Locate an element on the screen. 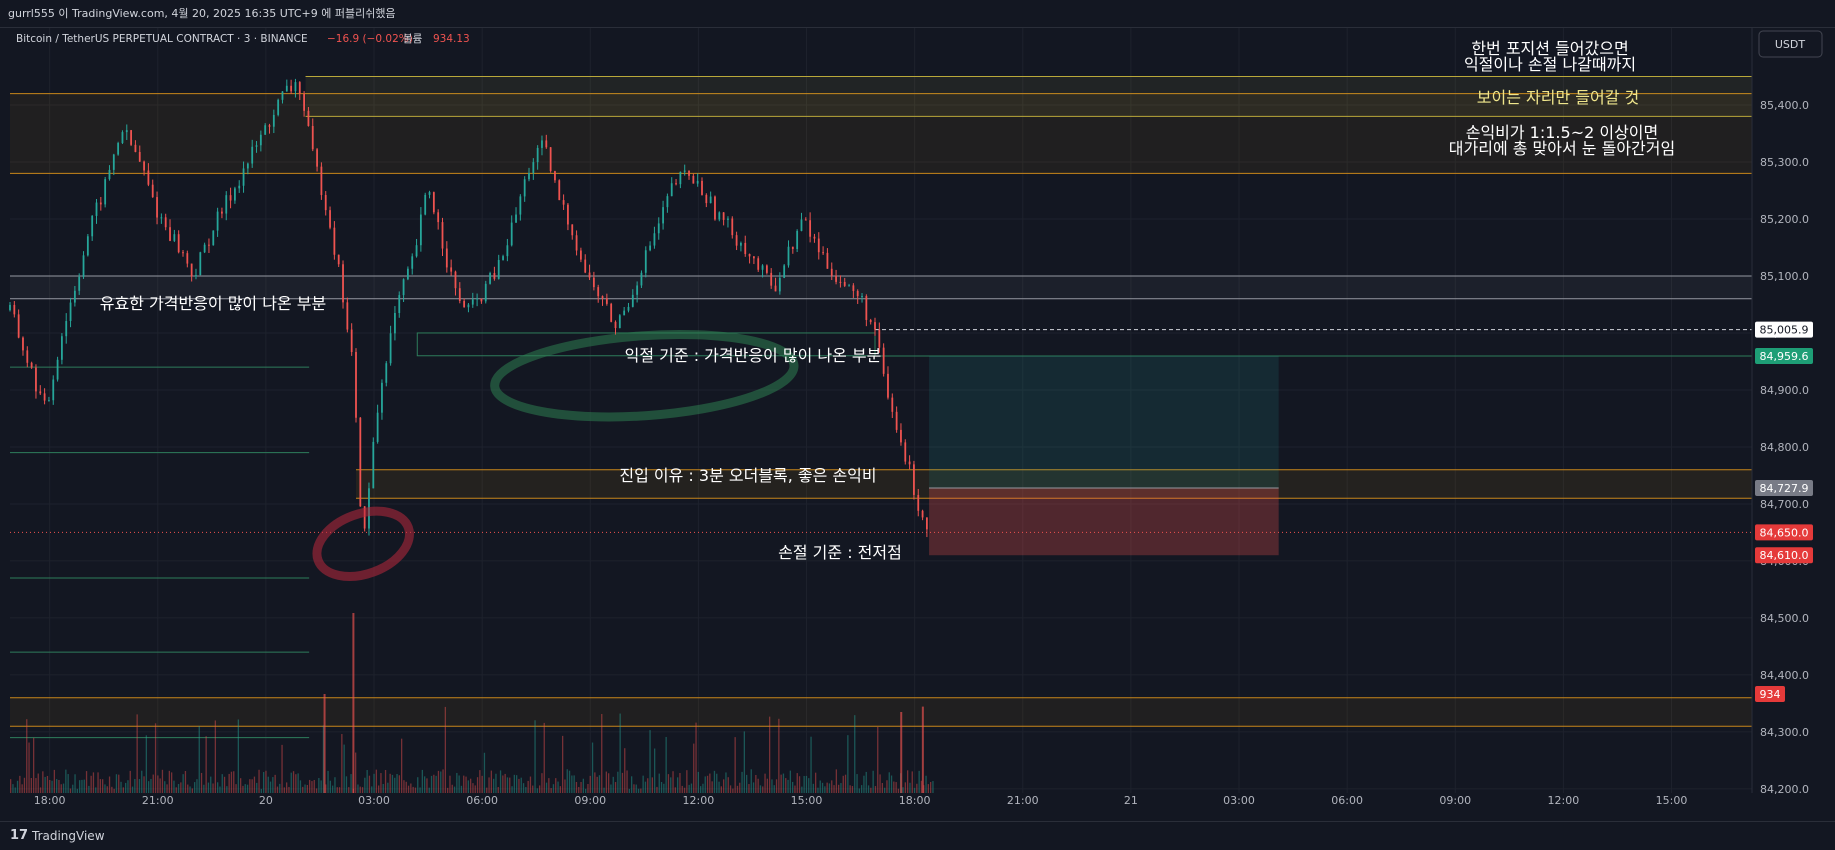 Image resolution: width=1835 pixels, height=850 pixels. currency-button: USDT is located at coordinates (1790, 44).